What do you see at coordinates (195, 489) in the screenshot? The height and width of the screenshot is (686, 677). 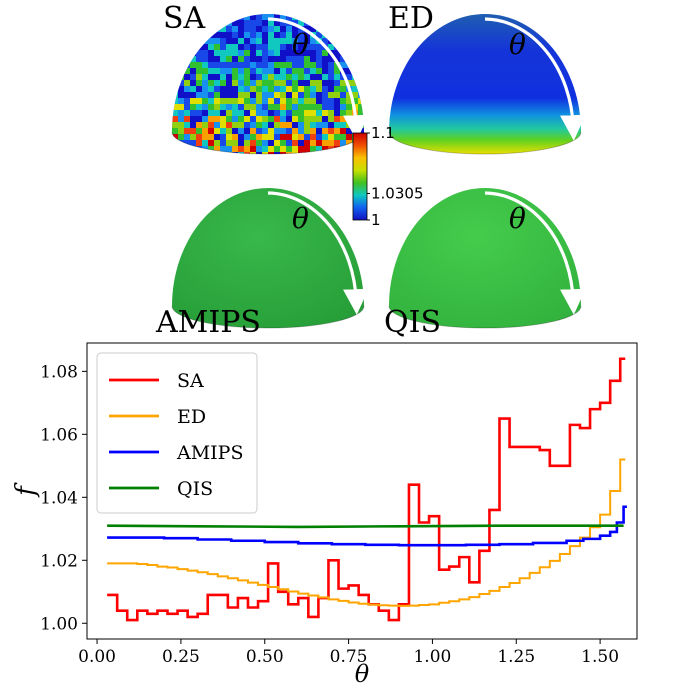 I see `legend-label: QIS` at bounding box center [195, 489].